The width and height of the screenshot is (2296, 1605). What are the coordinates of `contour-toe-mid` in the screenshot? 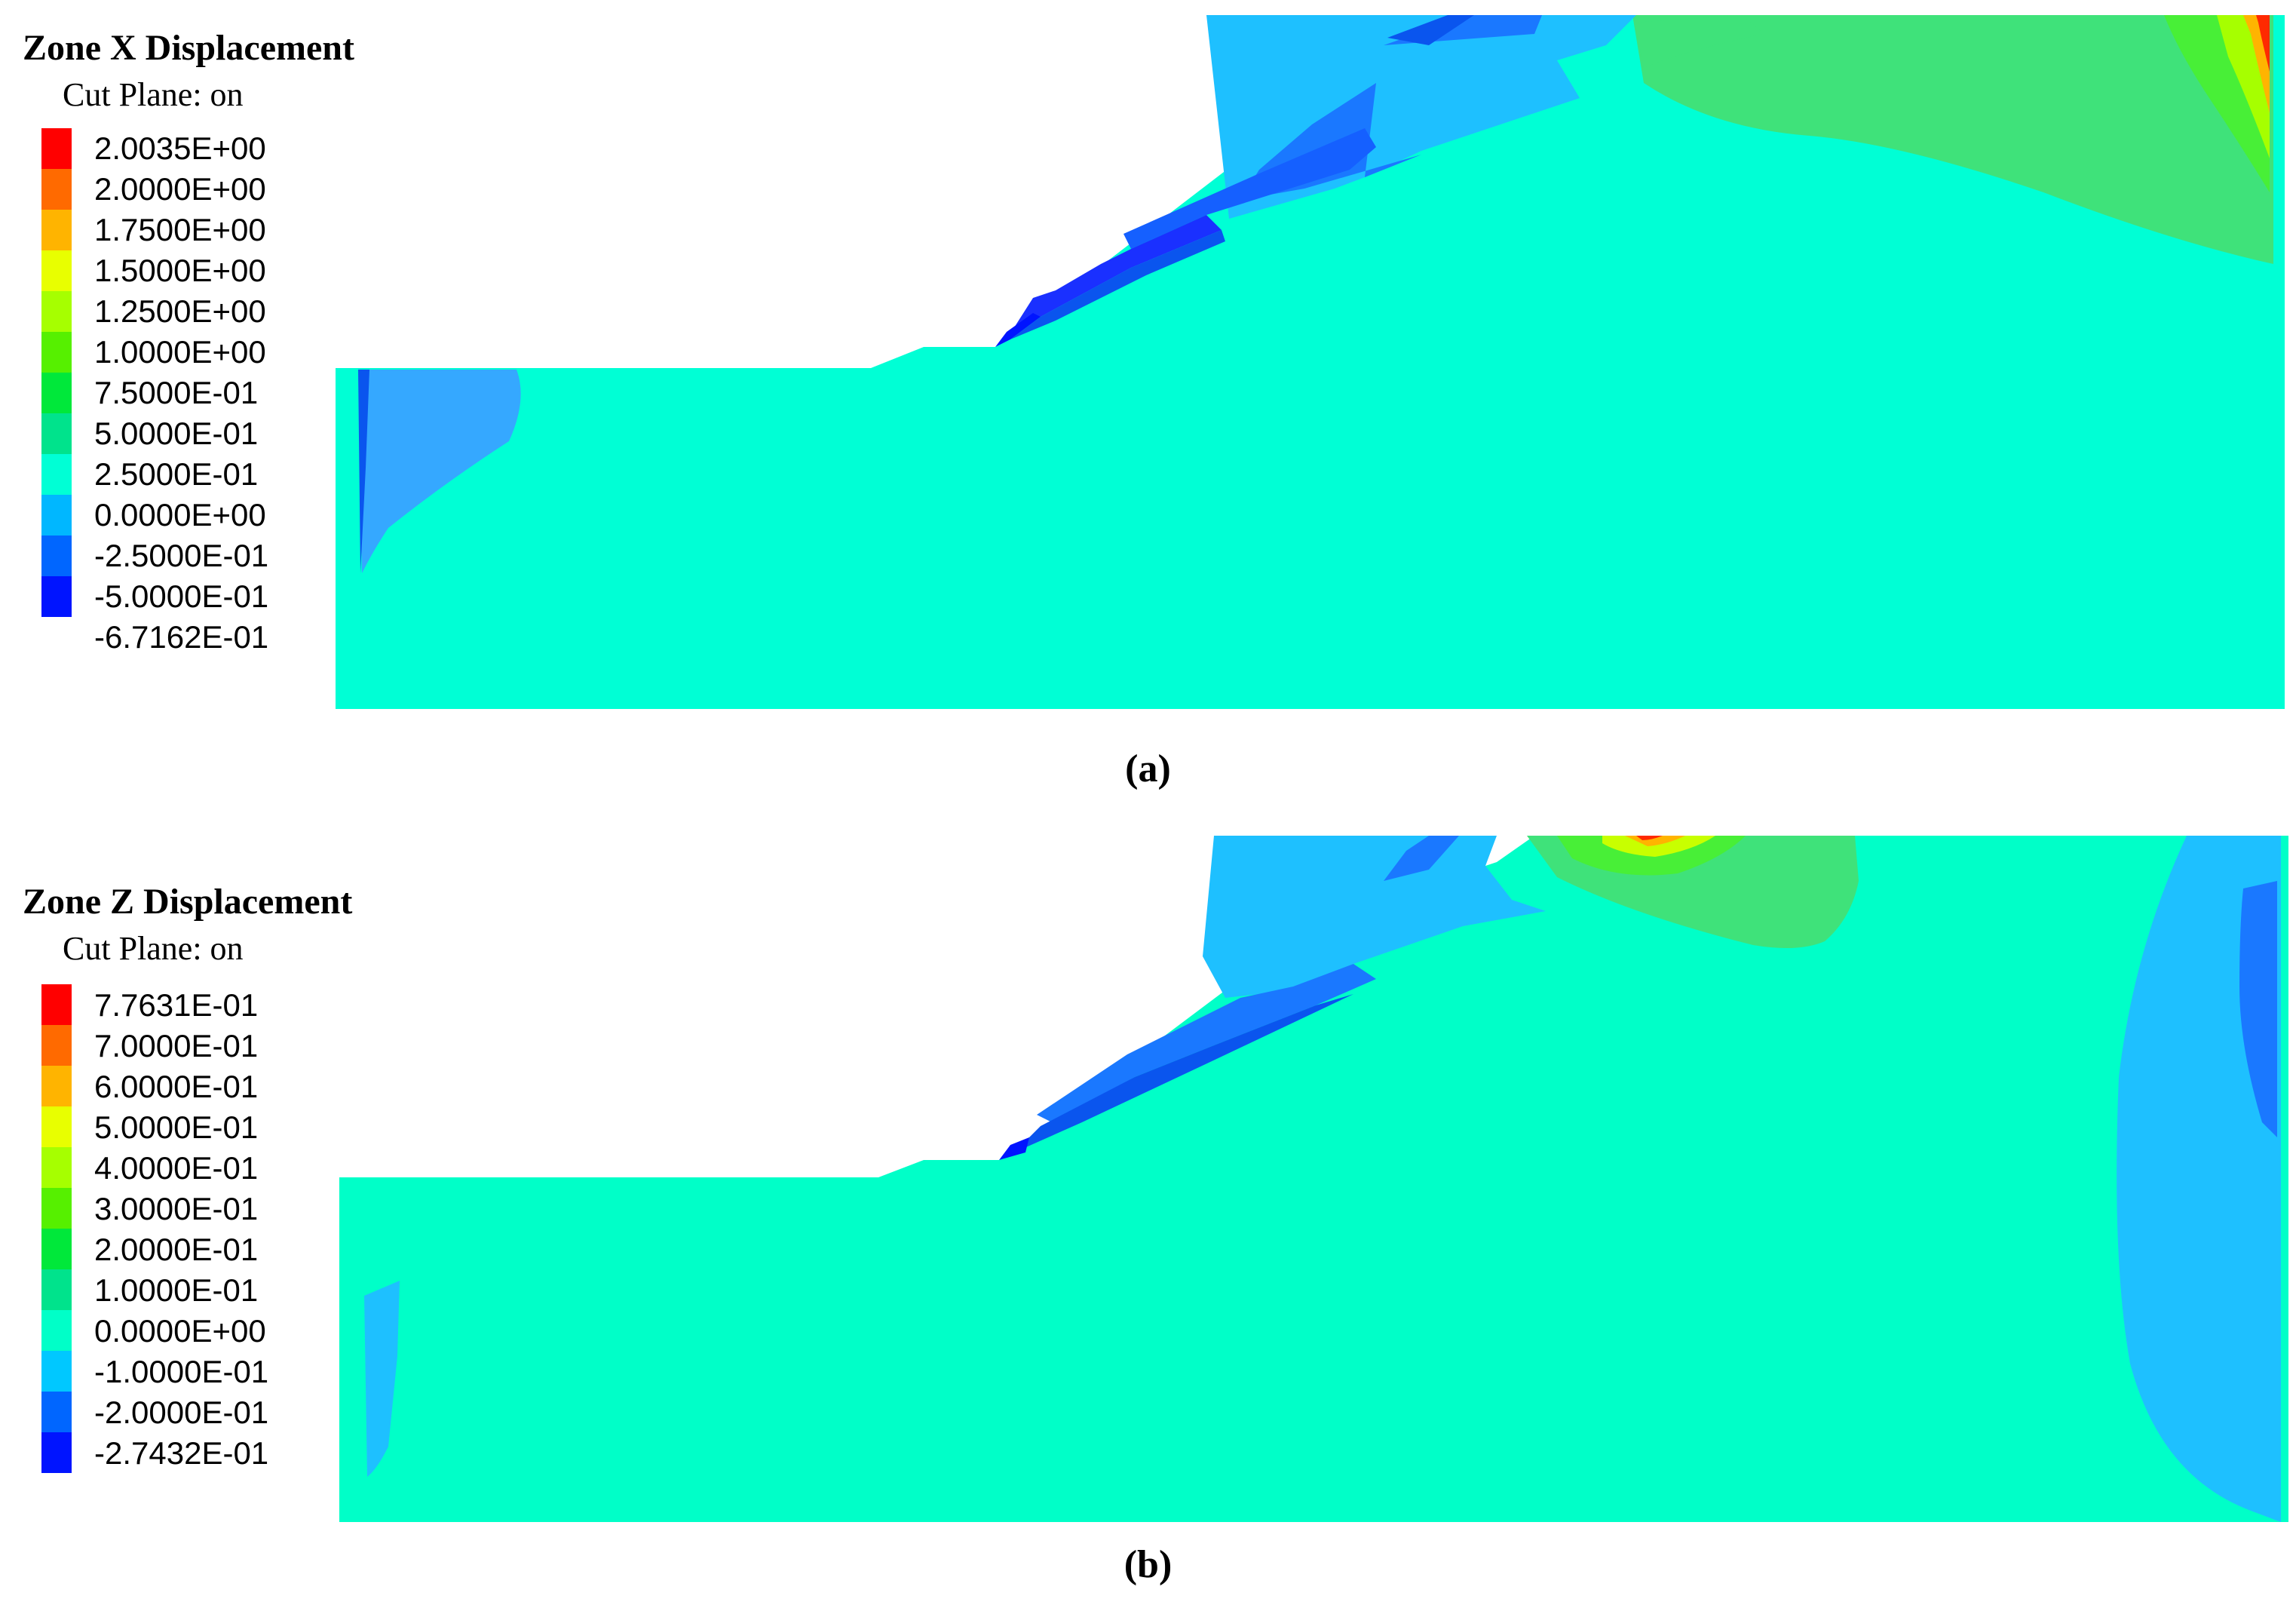 It's located at (1117, 284).